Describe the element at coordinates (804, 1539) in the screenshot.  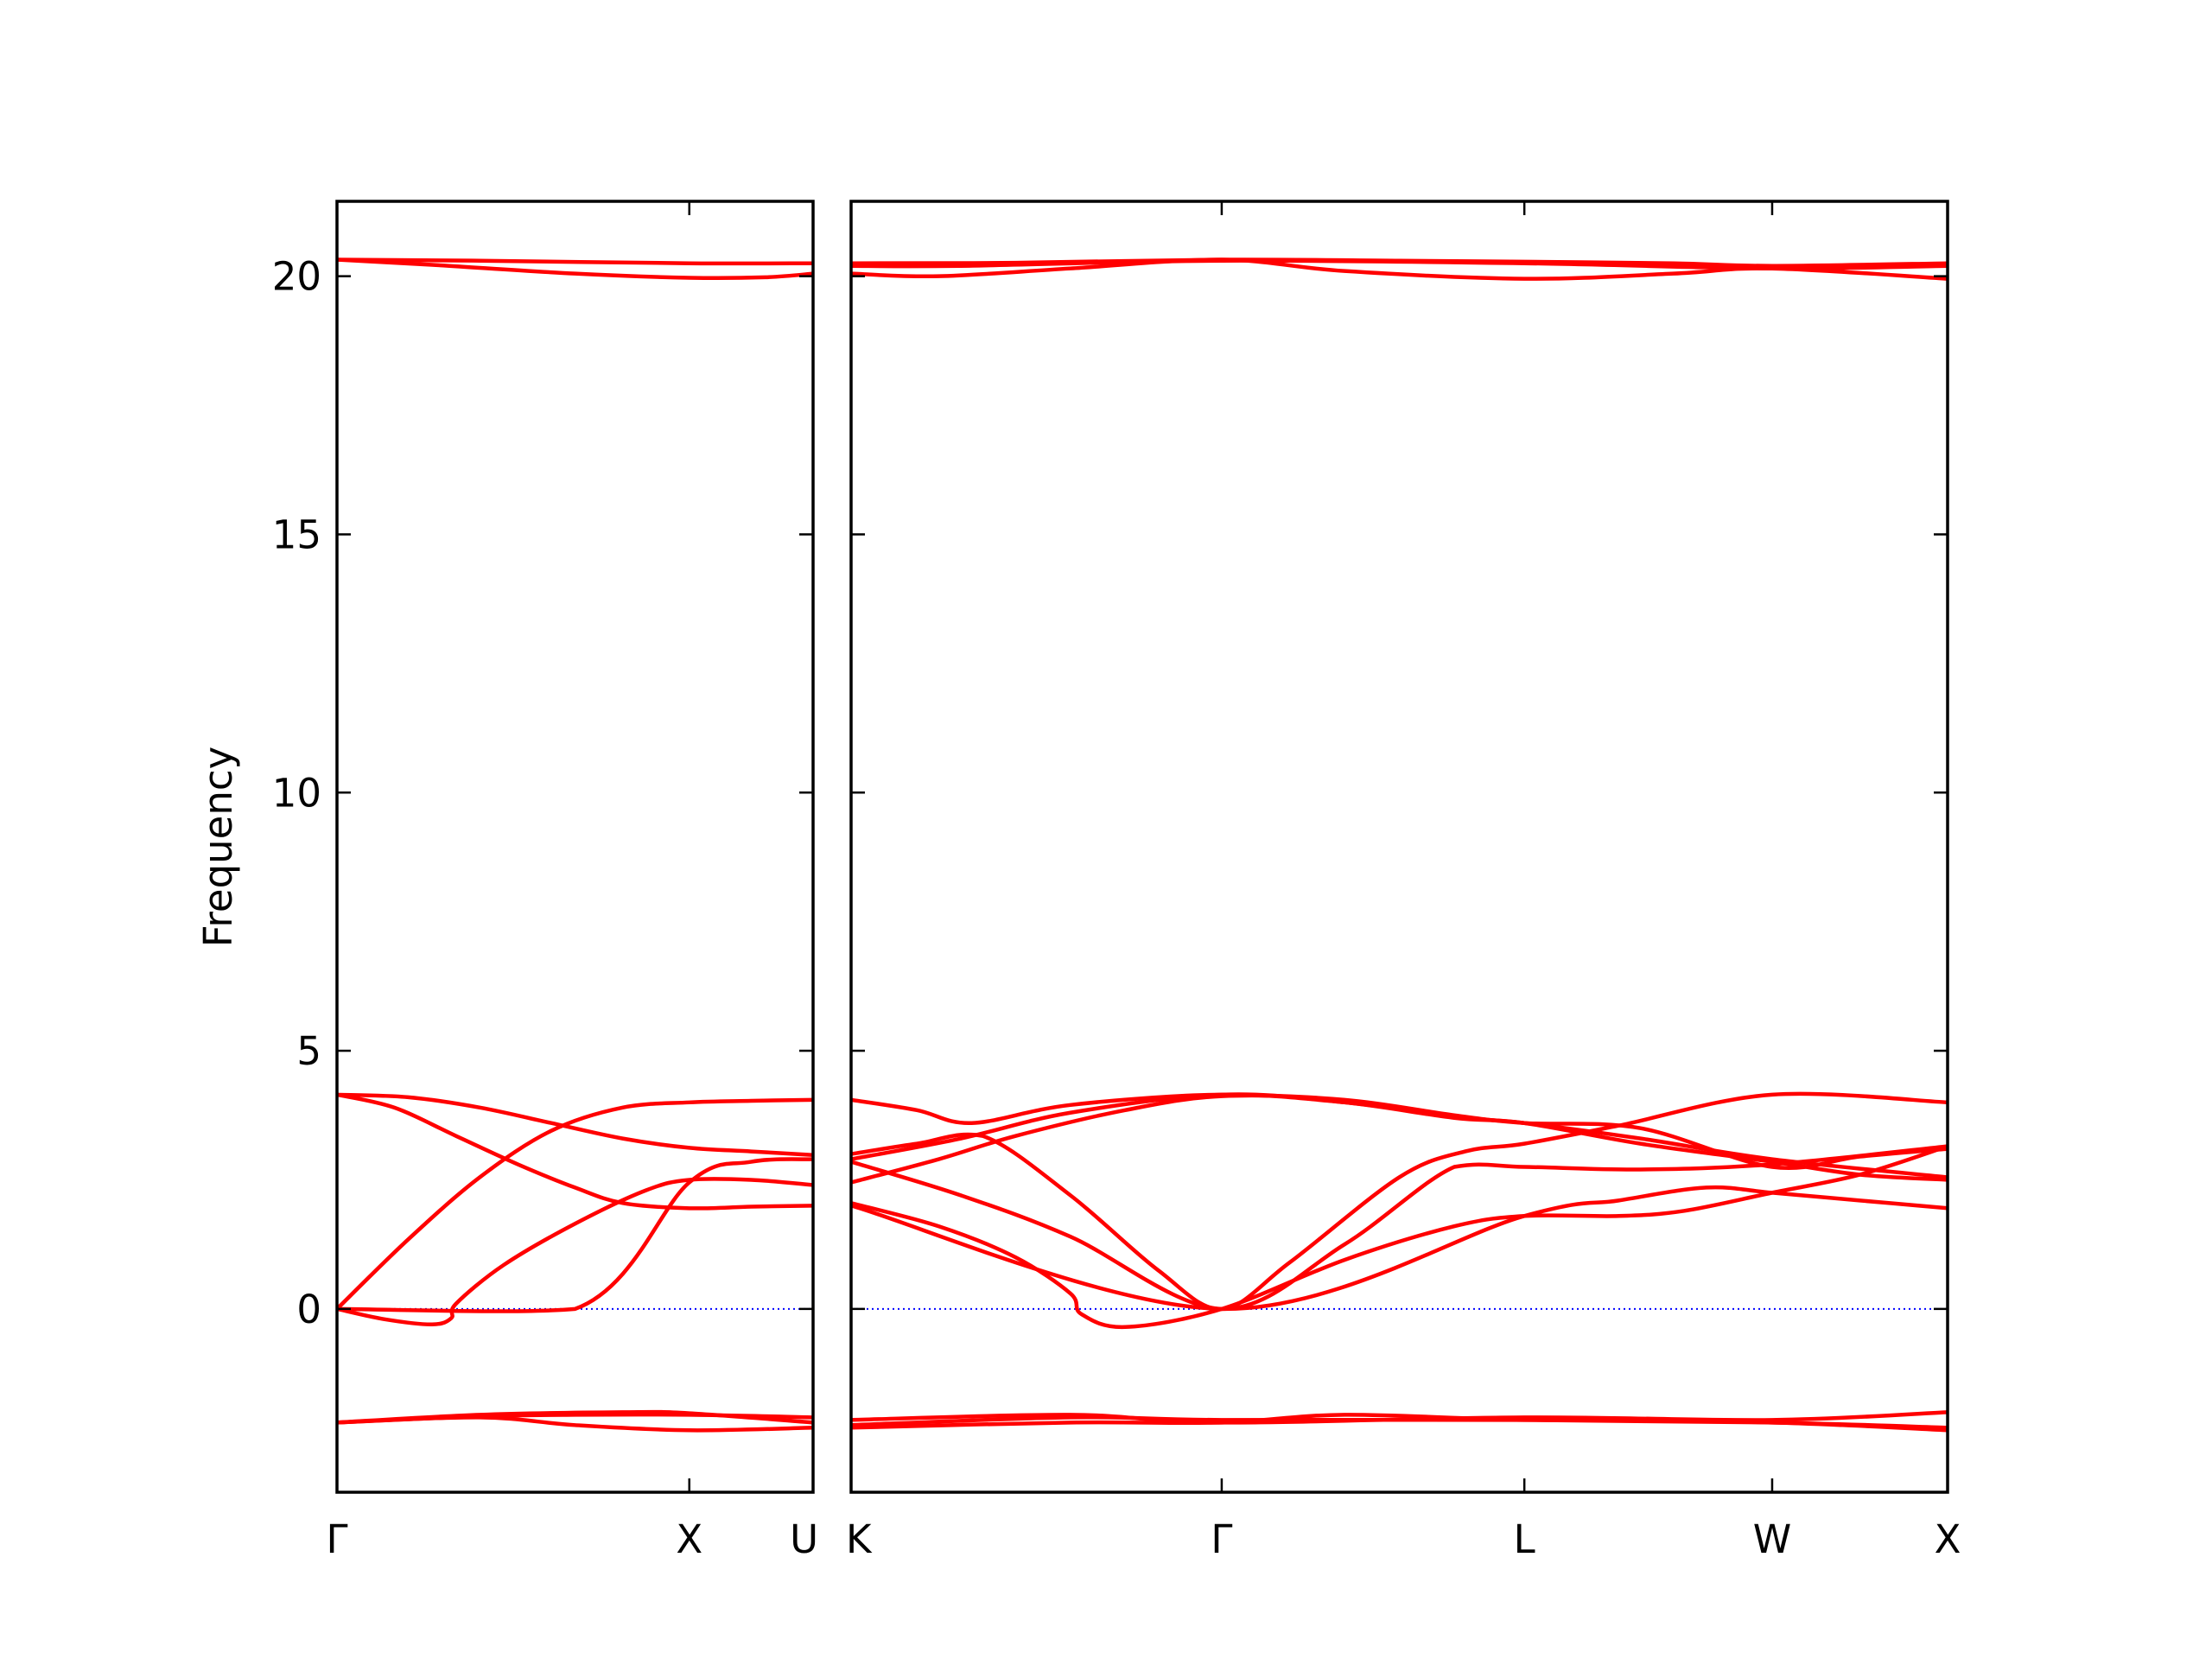
I see `x-tick-label: U` at that location.